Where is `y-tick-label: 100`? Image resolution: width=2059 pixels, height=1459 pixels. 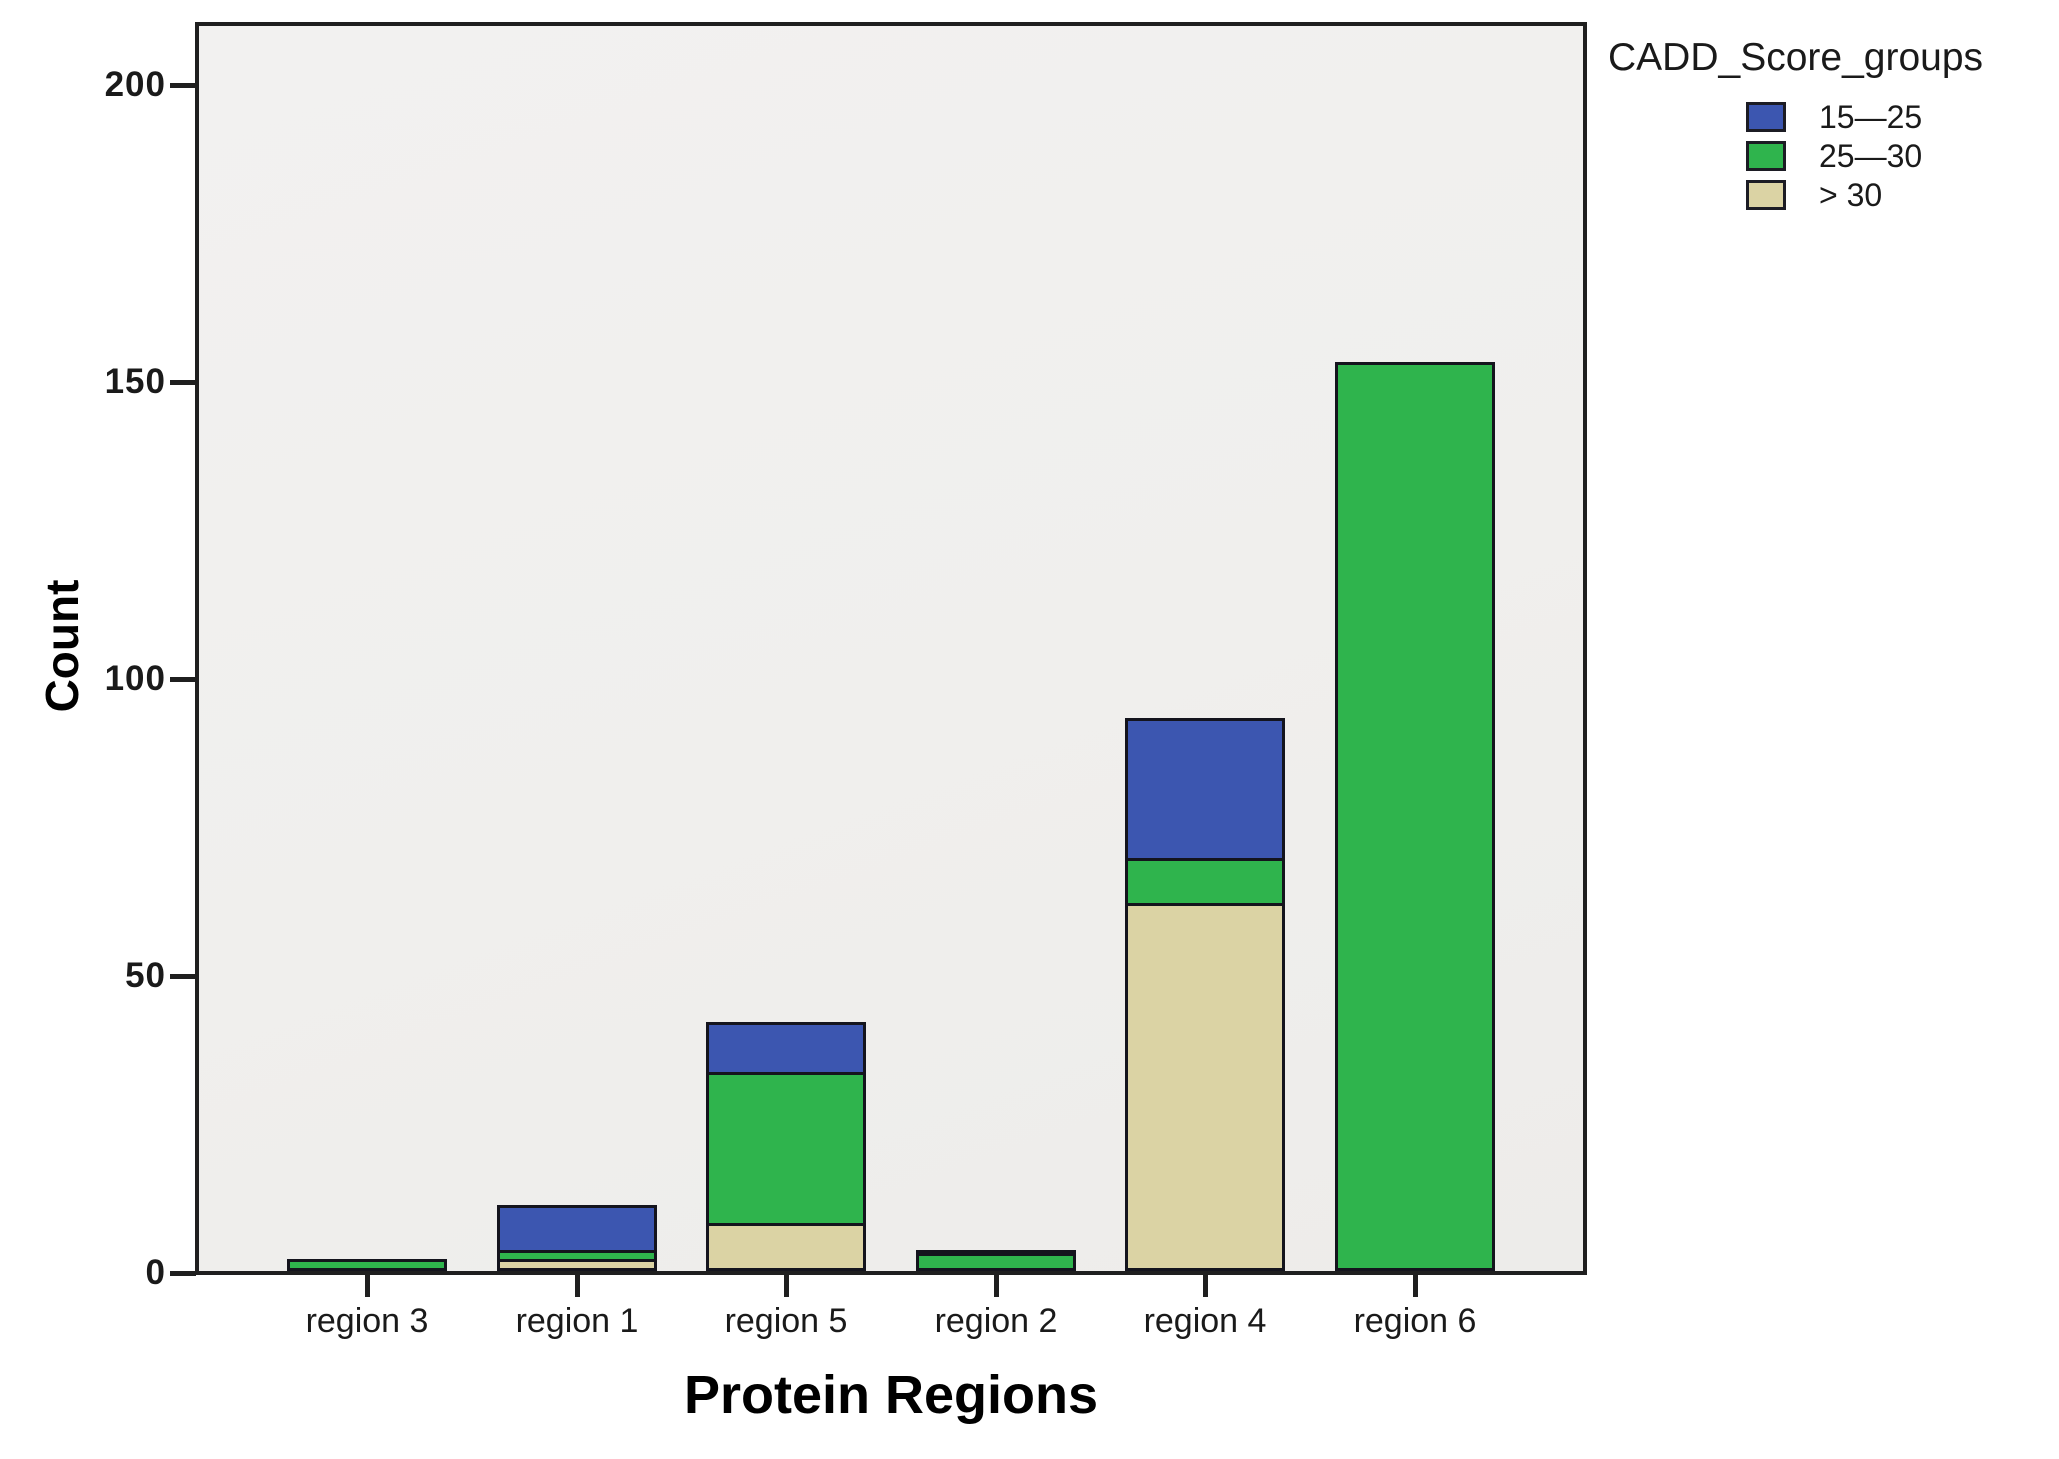
y-tick-label: 100 is located at coordinates (135, 678).